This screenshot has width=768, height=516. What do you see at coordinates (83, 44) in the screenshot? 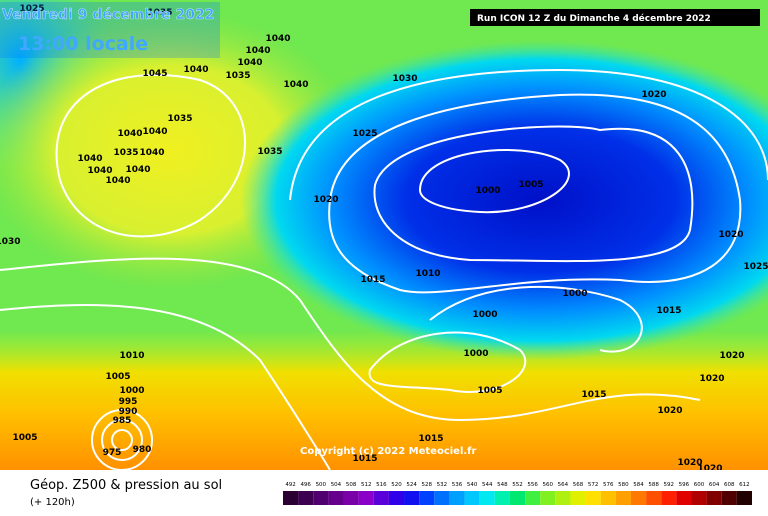
I see `forecast-time: 13:00 locale` at bounding box center [83, 44].